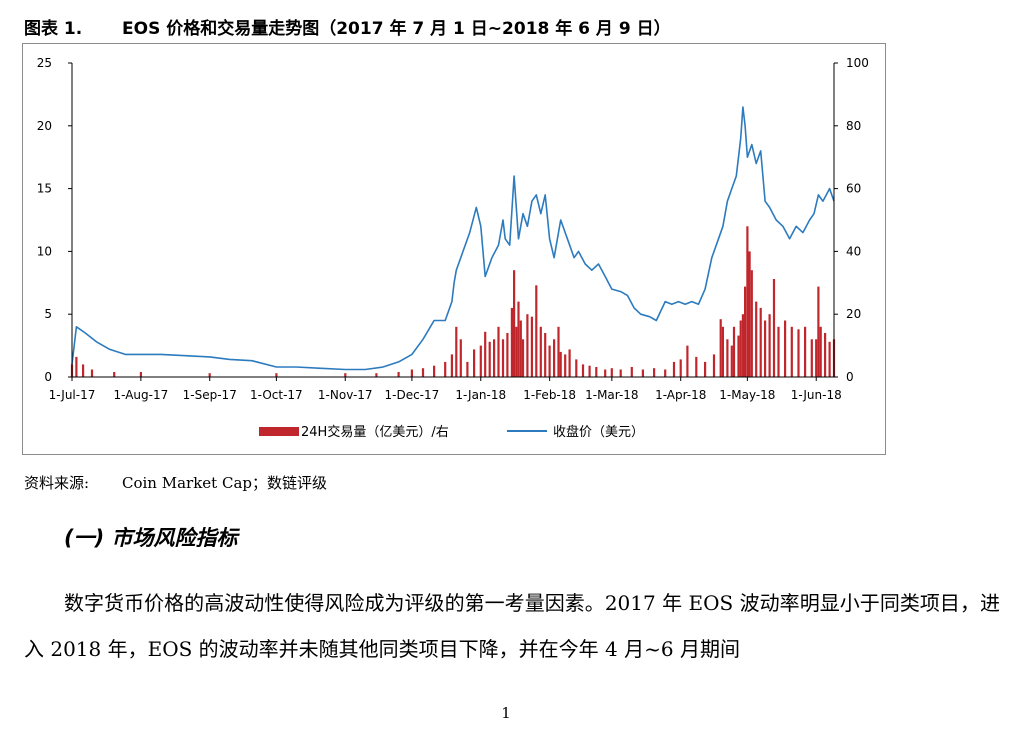 This screenshot has height=734, width=1012. Describe the element at coordinates (279, 431) in the screenshot. I see `legend-swatch-volume` at that location.